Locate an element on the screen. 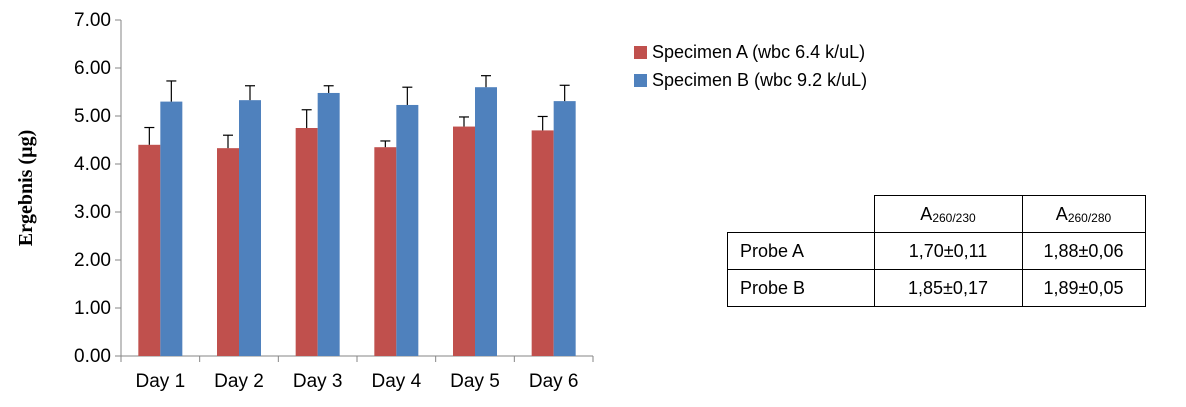  header-a260-230: A260/230 is located at coordinates (948, 214).